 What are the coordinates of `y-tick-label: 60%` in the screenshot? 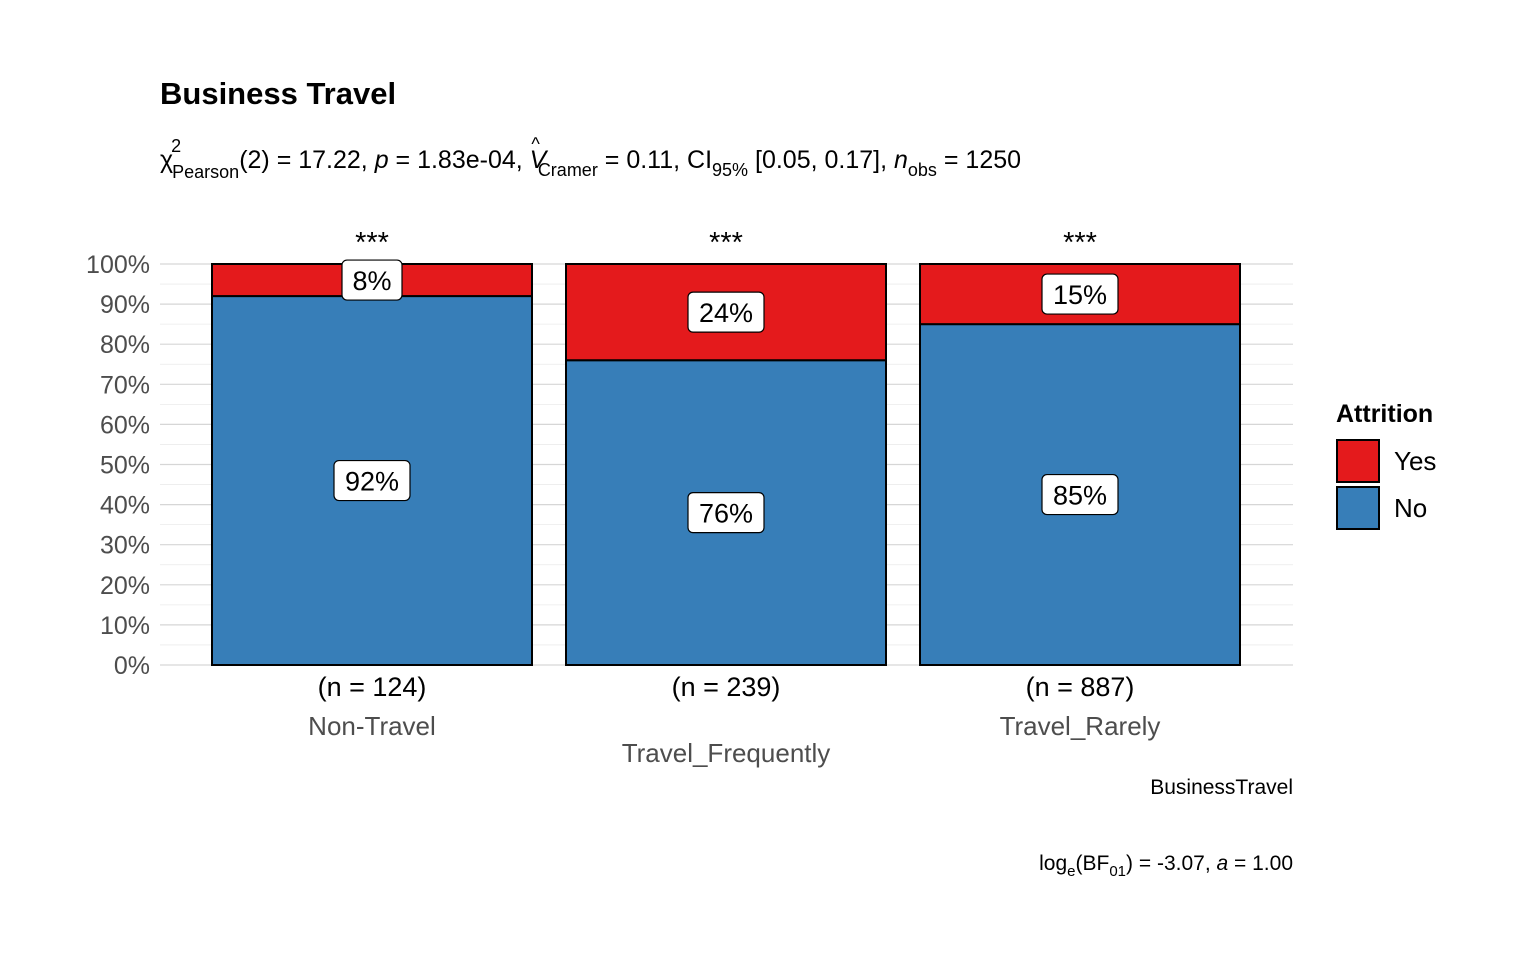 It's located at (125, 425).